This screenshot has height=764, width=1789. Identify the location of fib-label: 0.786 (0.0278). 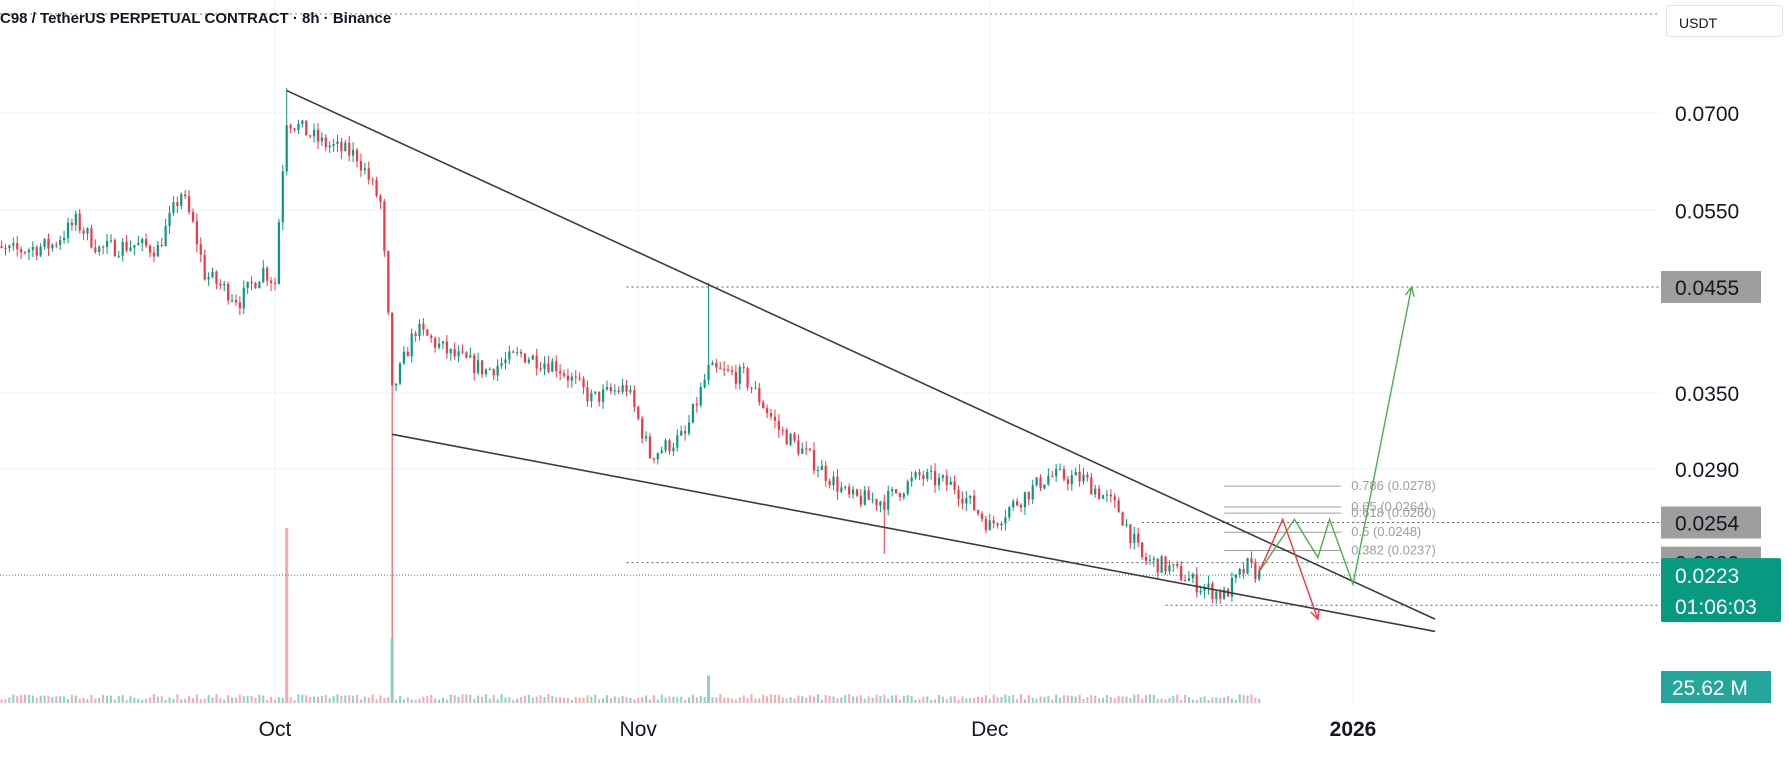
(1393, 485).